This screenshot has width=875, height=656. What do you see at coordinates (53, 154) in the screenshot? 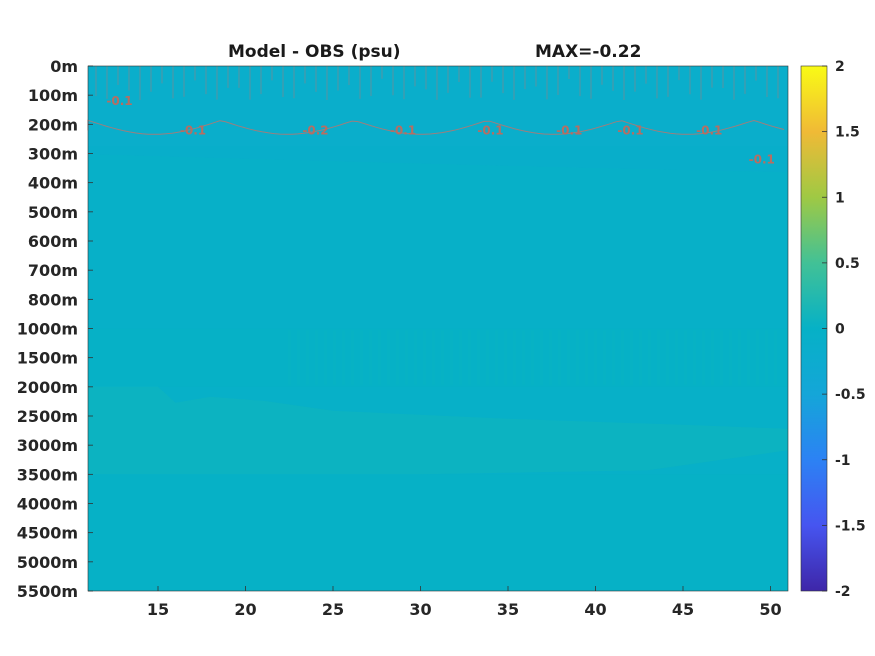
I see `y-tick-label: 300m` at bounding box center [53, 154].